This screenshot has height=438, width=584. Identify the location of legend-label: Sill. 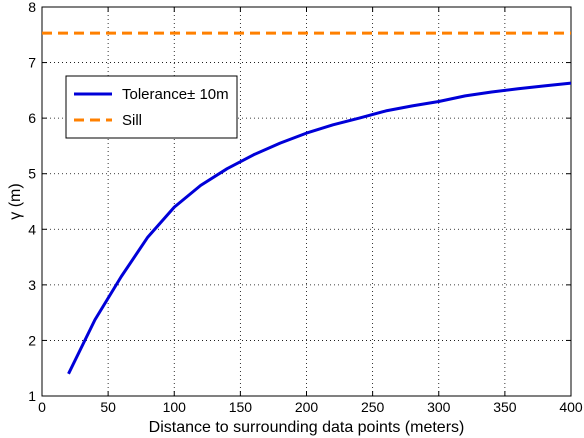
(132, 120).